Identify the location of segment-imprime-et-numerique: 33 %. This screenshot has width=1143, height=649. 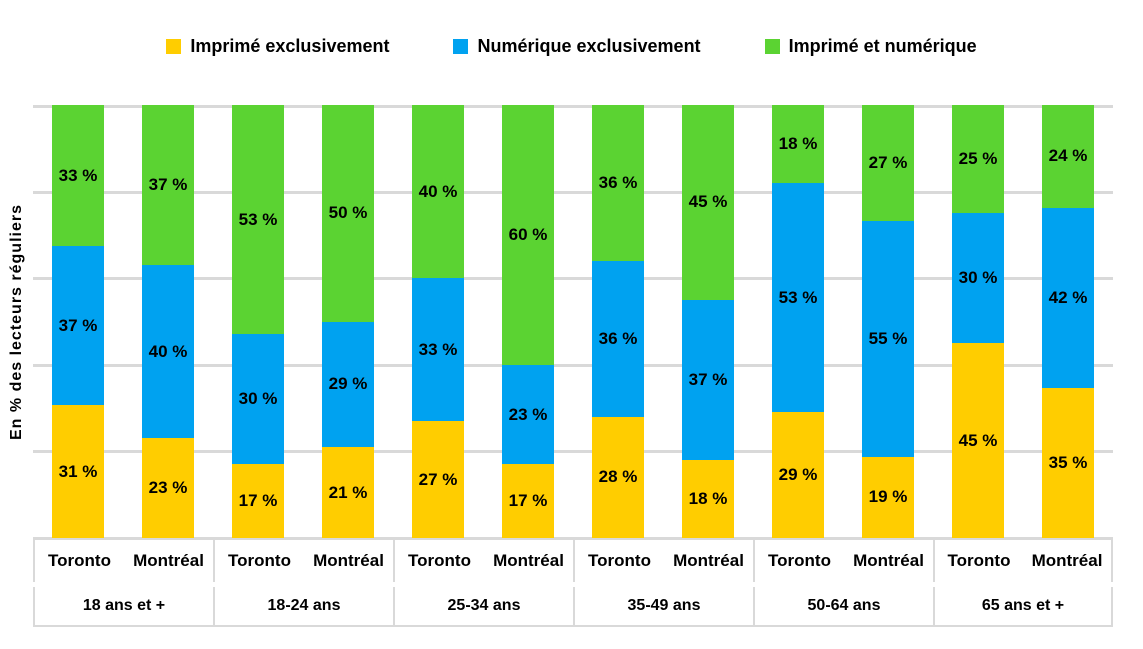
(78, 176).